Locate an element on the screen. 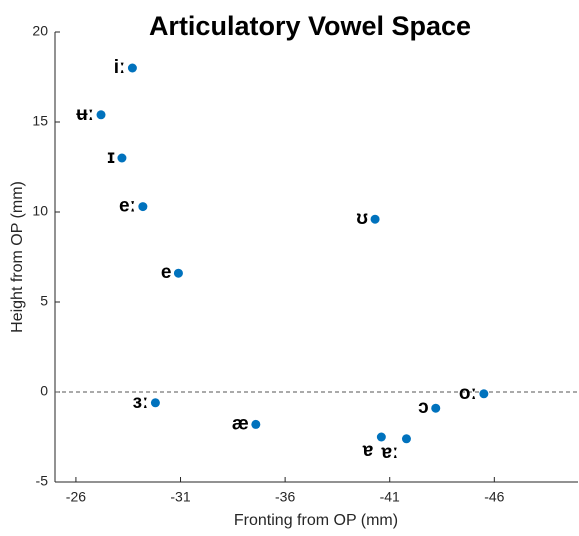 This screenshot has height=536, width=579. y-tick-label: -5 is located at coordinates (42, 481).